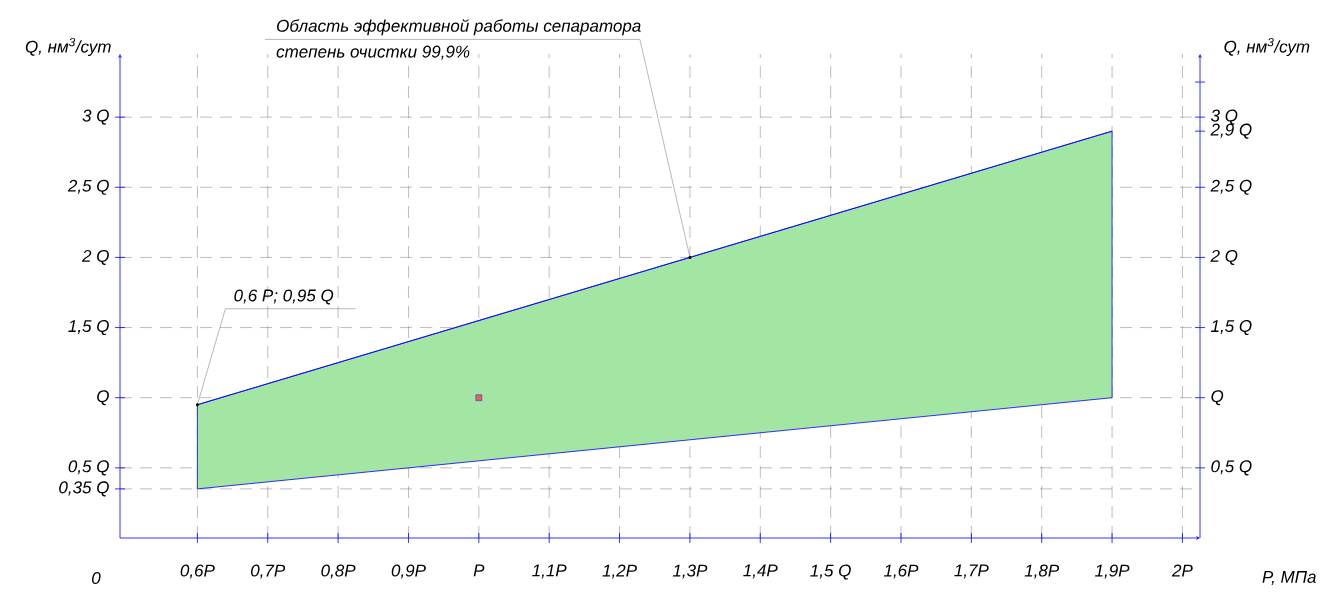 The width and height of the screenshot is (1336, 592). What do you see at coordinates (95, 257) in the screenshot?
I see `y-tick-label: 2 Q` at bounding box center [95, 257].